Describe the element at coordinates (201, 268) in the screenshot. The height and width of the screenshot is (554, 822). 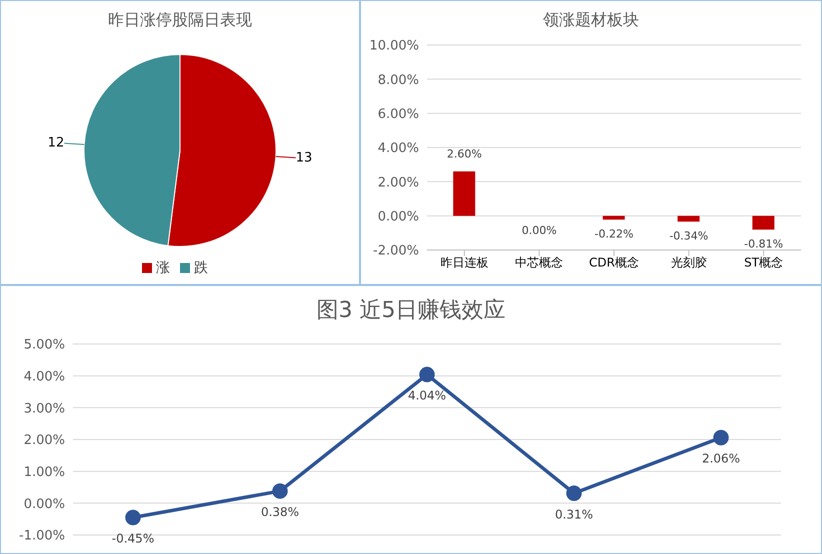
I see `legend-label: 跌` at that location.